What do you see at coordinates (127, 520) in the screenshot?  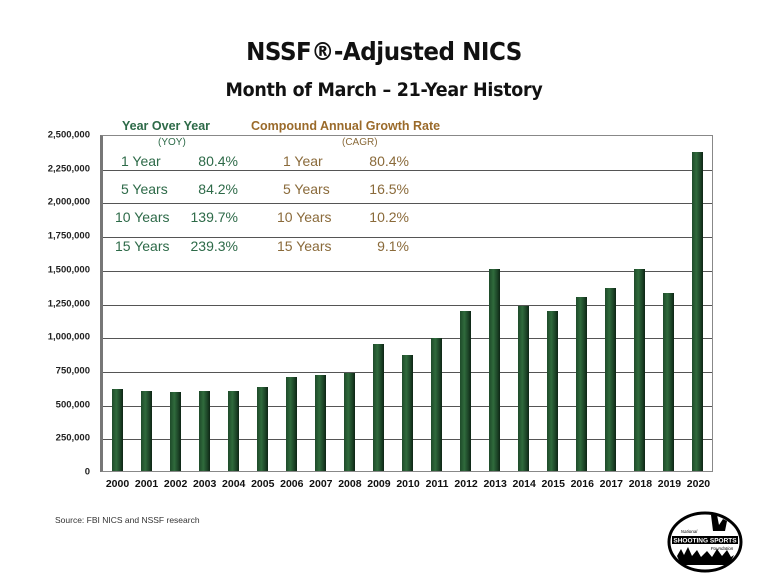 I see `source-note: Source: FBI NICS and NSSF research` at bounding box center [127, 520].